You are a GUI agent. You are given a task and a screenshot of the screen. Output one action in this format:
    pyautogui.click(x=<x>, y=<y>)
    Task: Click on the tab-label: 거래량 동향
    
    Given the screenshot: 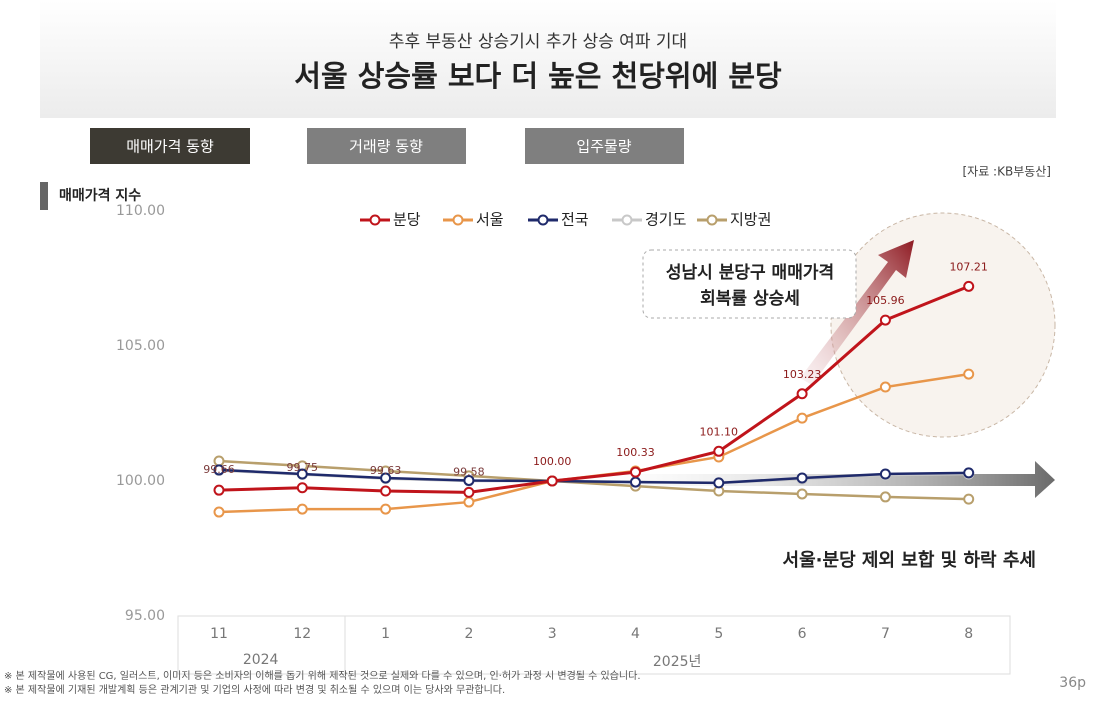 What is the action you would take?
    pyautogui.click(x=386, y=147)
    